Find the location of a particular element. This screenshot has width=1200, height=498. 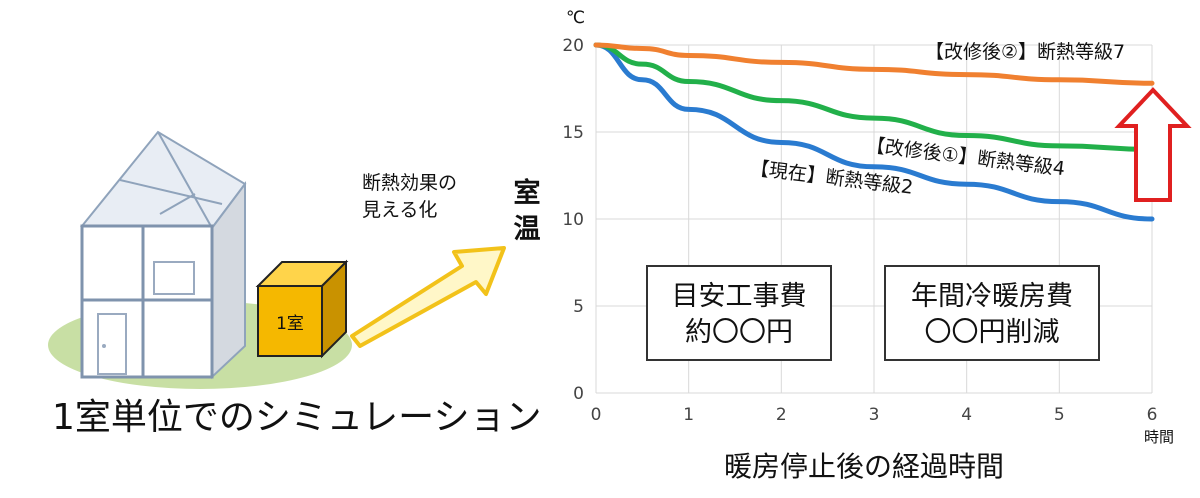

cost-estimate-title: 目安工事費 is located at coordinates (739, 296).